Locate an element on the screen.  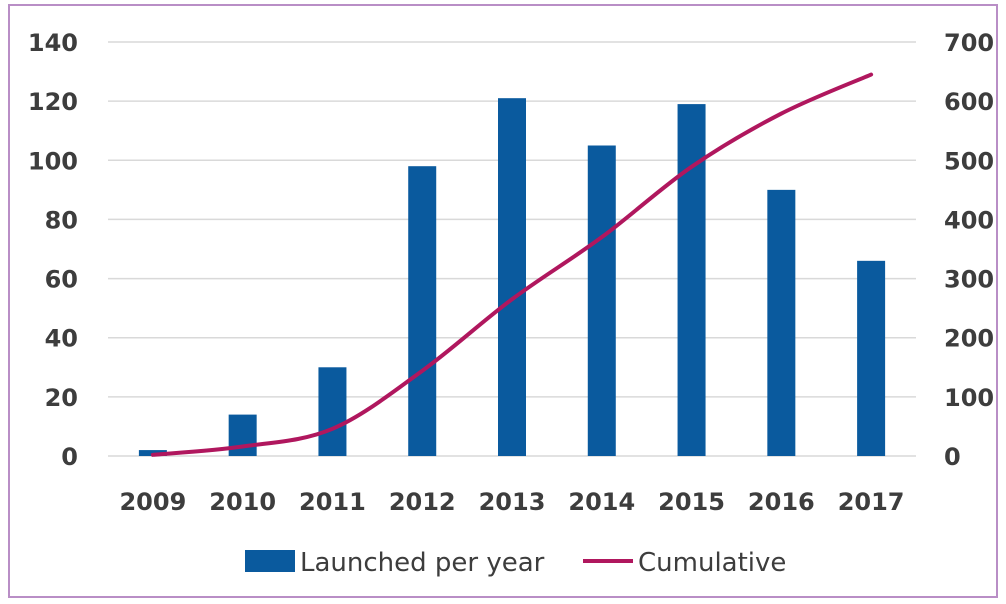
y-right-tick-label: 700 is located at coordinates (969, 43).